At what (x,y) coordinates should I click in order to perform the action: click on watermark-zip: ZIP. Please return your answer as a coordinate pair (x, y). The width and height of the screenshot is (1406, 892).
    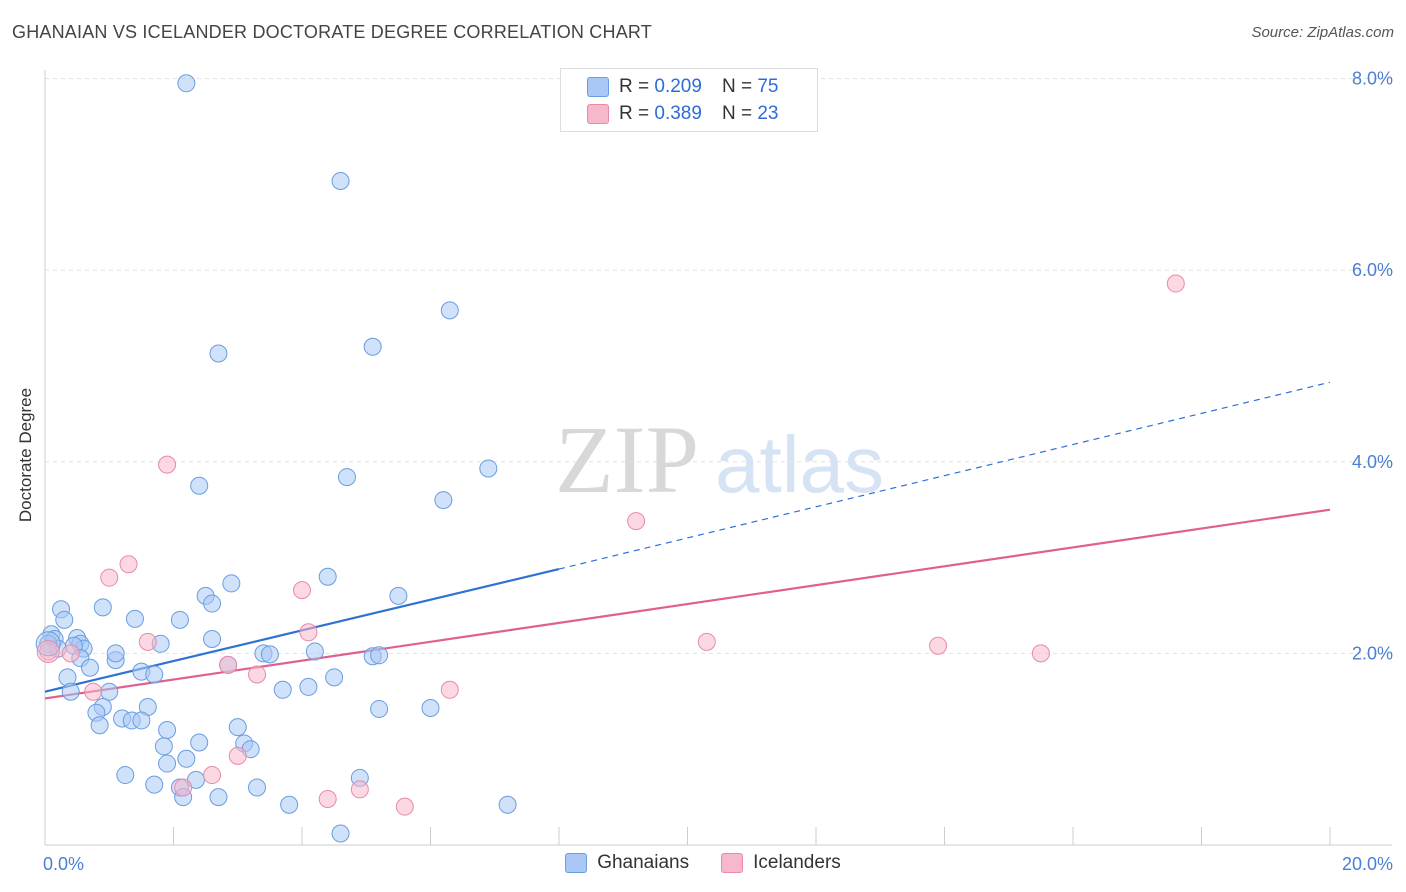
    Looking at the image, I should click on (627, 459).